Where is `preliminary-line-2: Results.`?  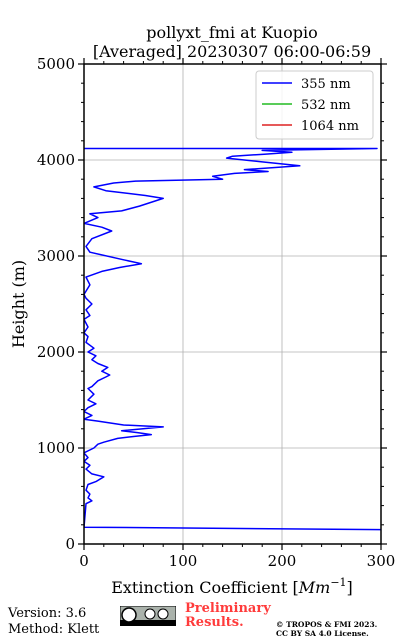 preliminary-line-2: Results. is located at coordinates (214, 622).